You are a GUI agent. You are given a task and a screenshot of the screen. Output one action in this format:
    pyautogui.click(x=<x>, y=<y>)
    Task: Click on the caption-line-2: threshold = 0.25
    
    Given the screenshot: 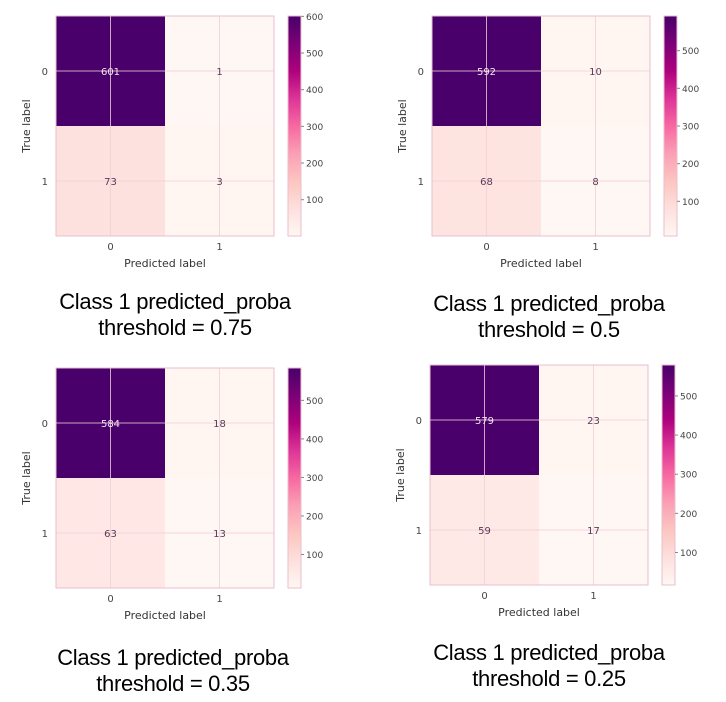 What is the action you would take?
    pyautogui.click(x=549, y=678)
    